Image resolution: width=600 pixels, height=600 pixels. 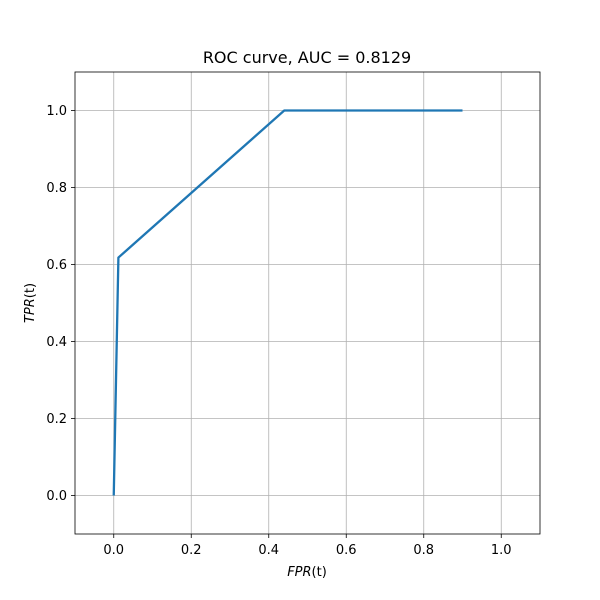 What do you see at coordinates (346, 550) in the screenshot?
I see `x-tick-label: 0.6` at bounding box center [346, 550].